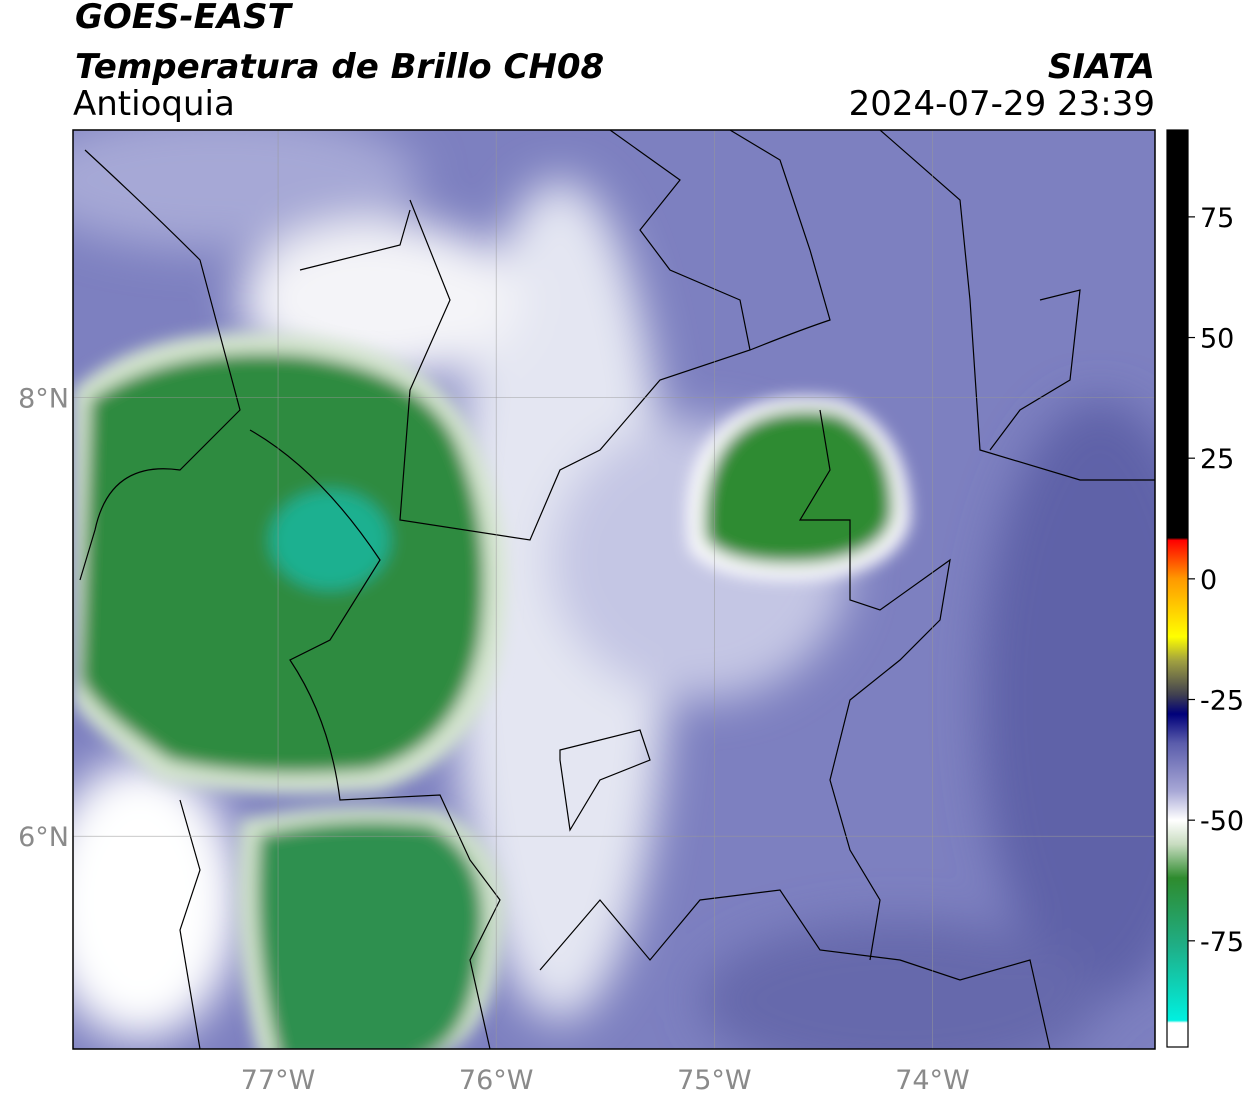  I want to click on subtitle: Temperatura de Brillo CH08, so click(339, 67).